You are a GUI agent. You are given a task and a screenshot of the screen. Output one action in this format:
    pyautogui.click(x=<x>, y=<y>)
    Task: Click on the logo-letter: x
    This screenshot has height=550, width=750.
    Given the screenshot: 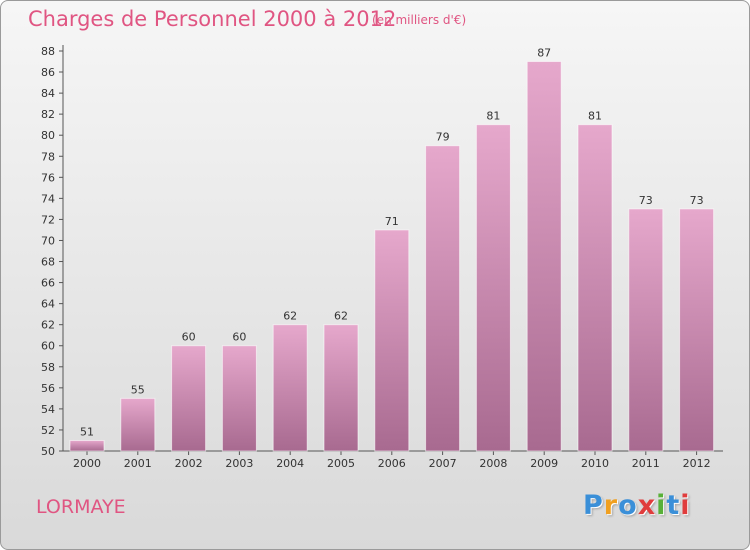 What is the action you would take?
    pyautogui.click(x=647, y=505)
    